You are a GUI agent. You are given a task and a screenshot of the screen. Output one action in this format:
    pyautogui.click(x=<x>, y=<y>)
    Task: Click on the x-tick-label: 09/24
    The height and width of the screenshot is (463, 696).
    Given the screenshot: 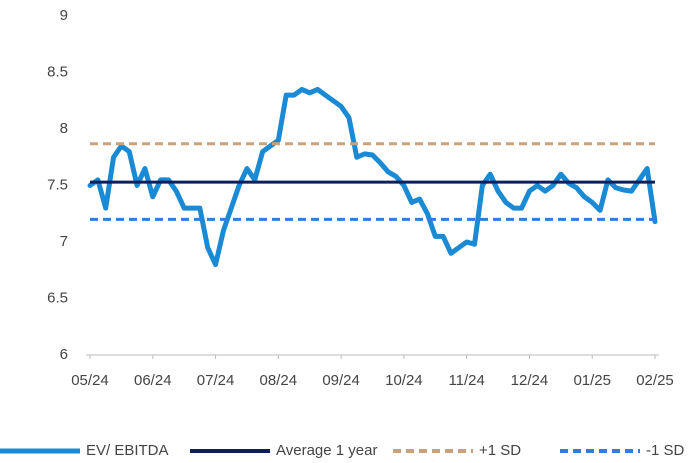 What is the action you would take?
    pyautogui.click(x=341, y=380)
    